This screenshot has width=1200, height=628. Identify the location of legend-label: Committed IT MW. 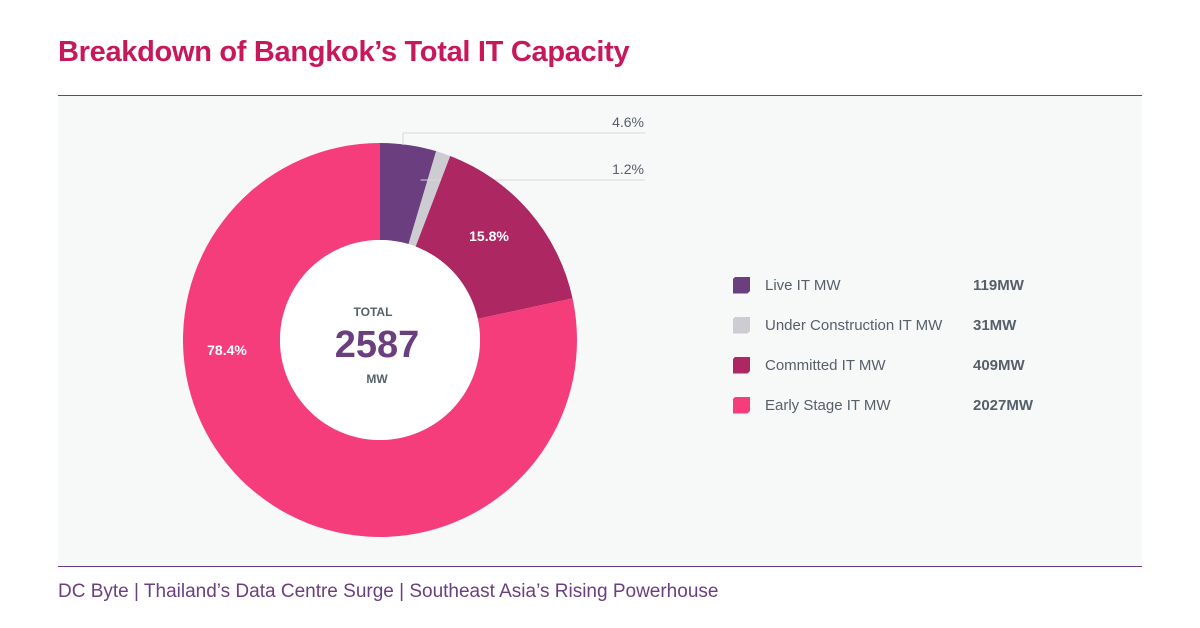
(825, 365).